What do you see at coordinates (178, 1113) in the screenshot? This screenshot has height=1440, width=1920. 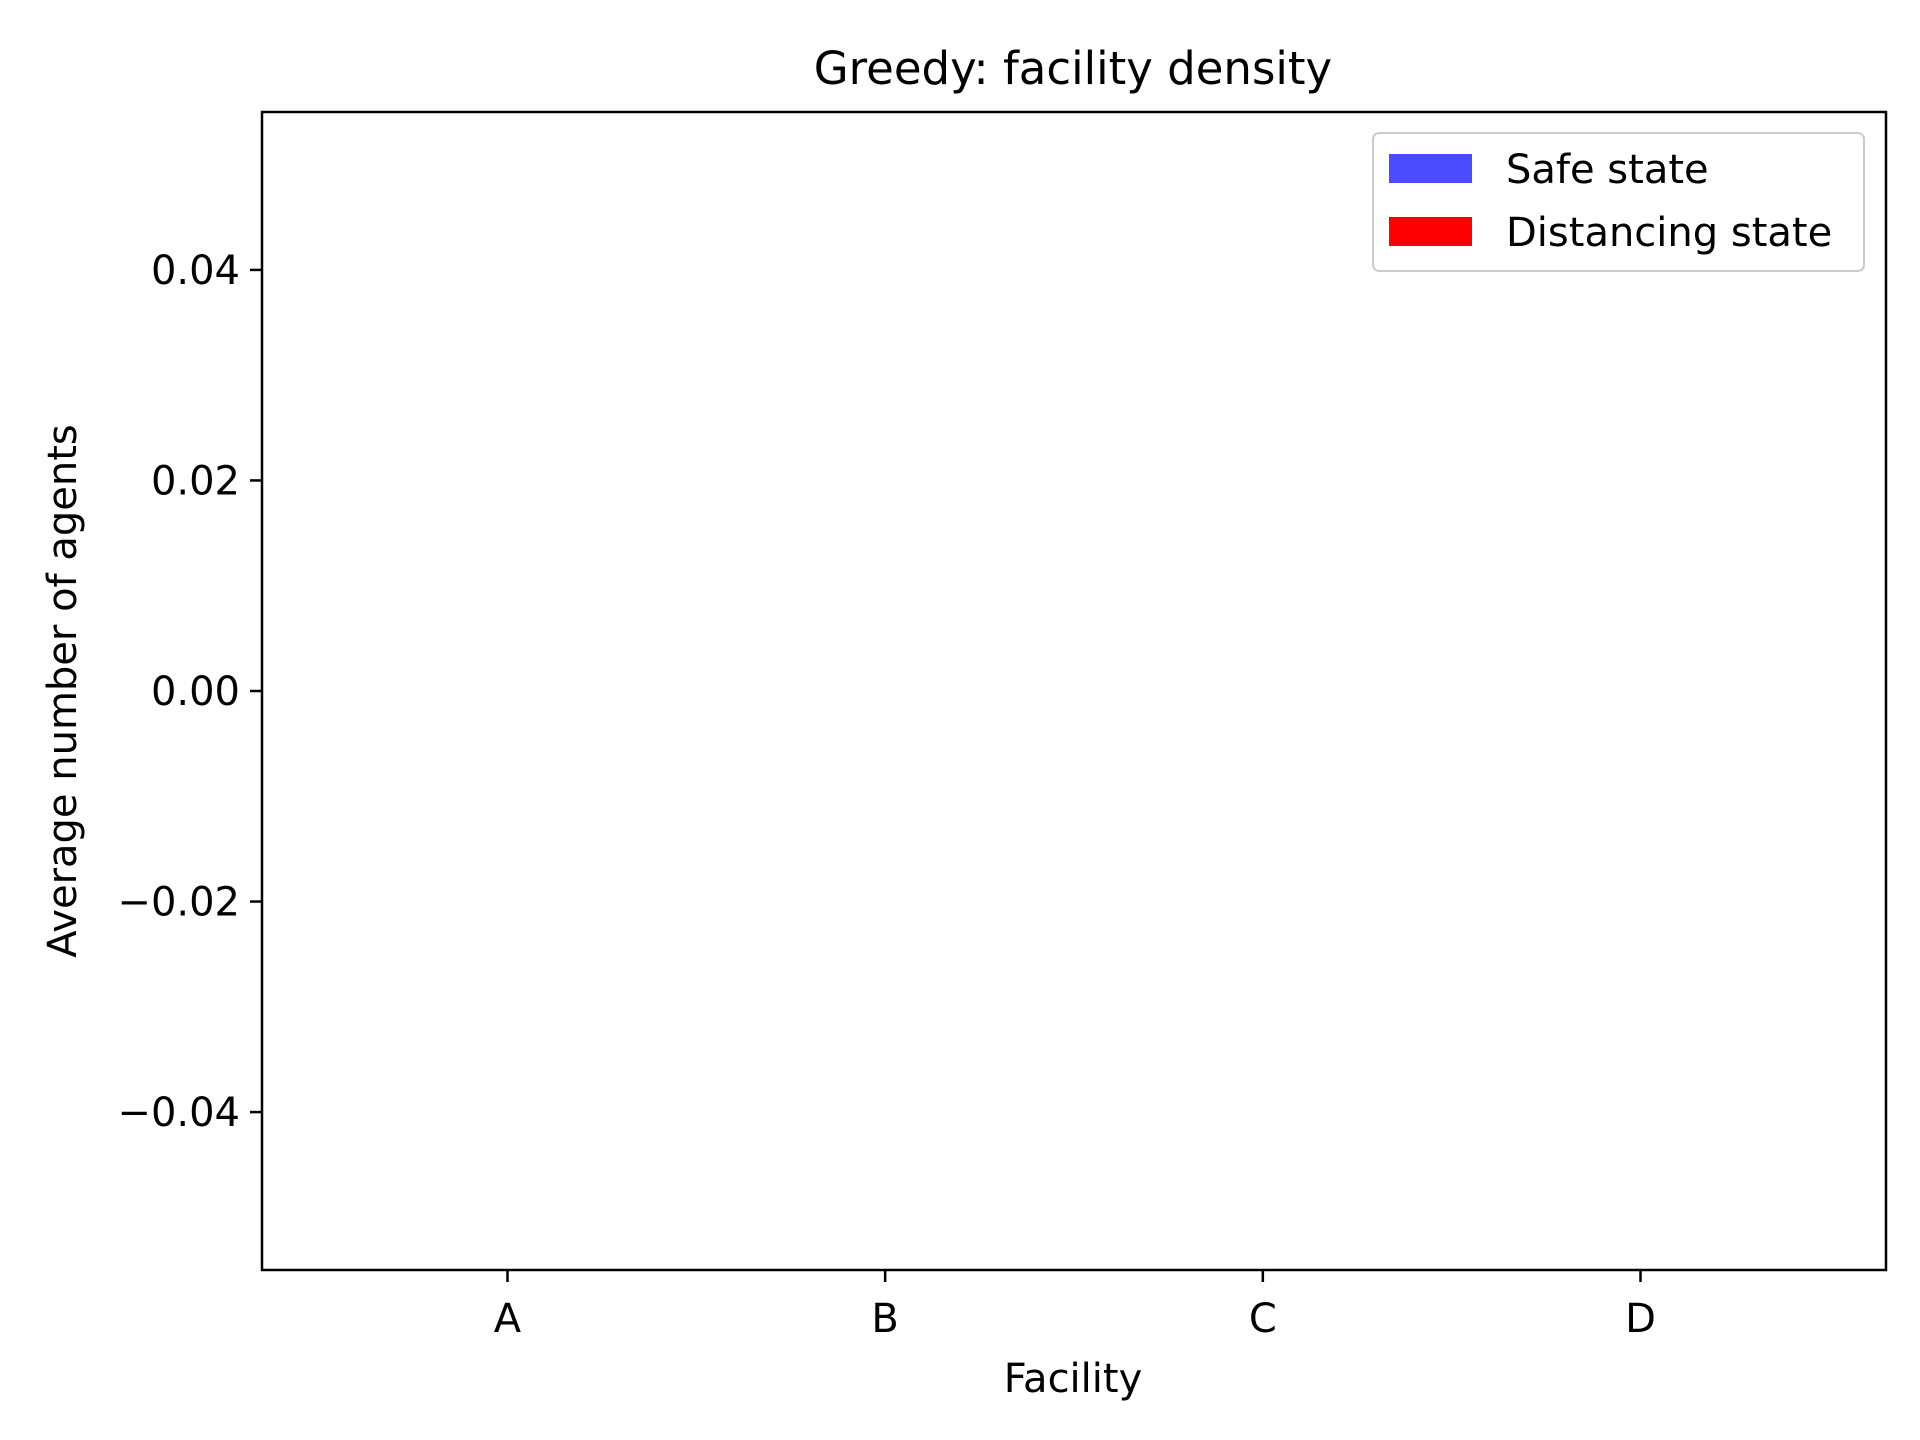 I see `y-tick-label: −0.04` at bounding box center [178, 1113].